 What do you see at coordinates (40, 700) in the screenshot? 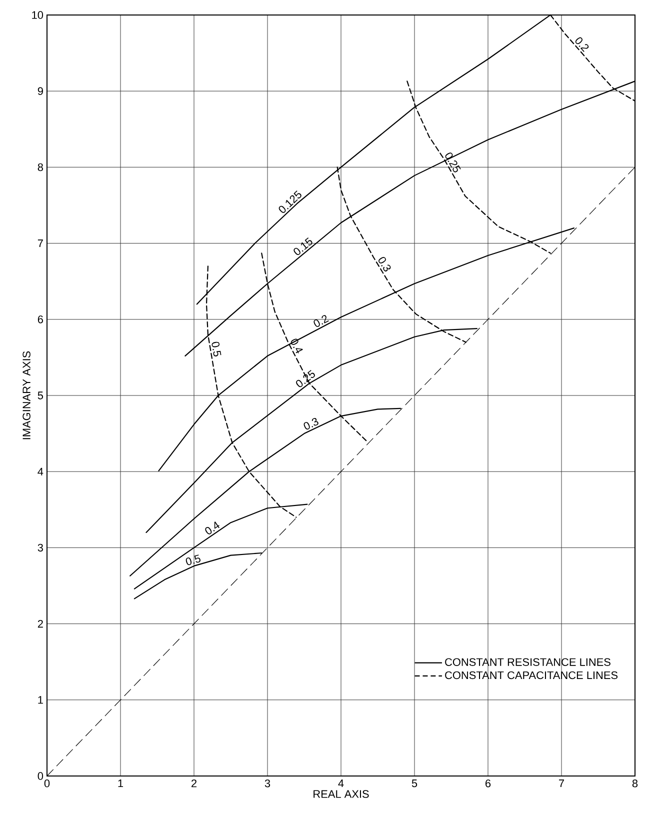
I see `y-tick-label: 1` at bounding box center [40, 700].